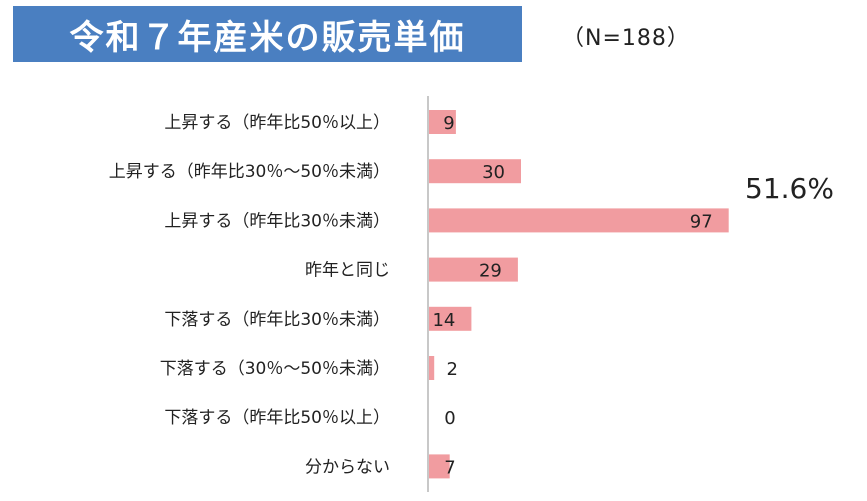 This screenshot has height=501, width=867. I want to click on value-label: 0, so click(449, 418).